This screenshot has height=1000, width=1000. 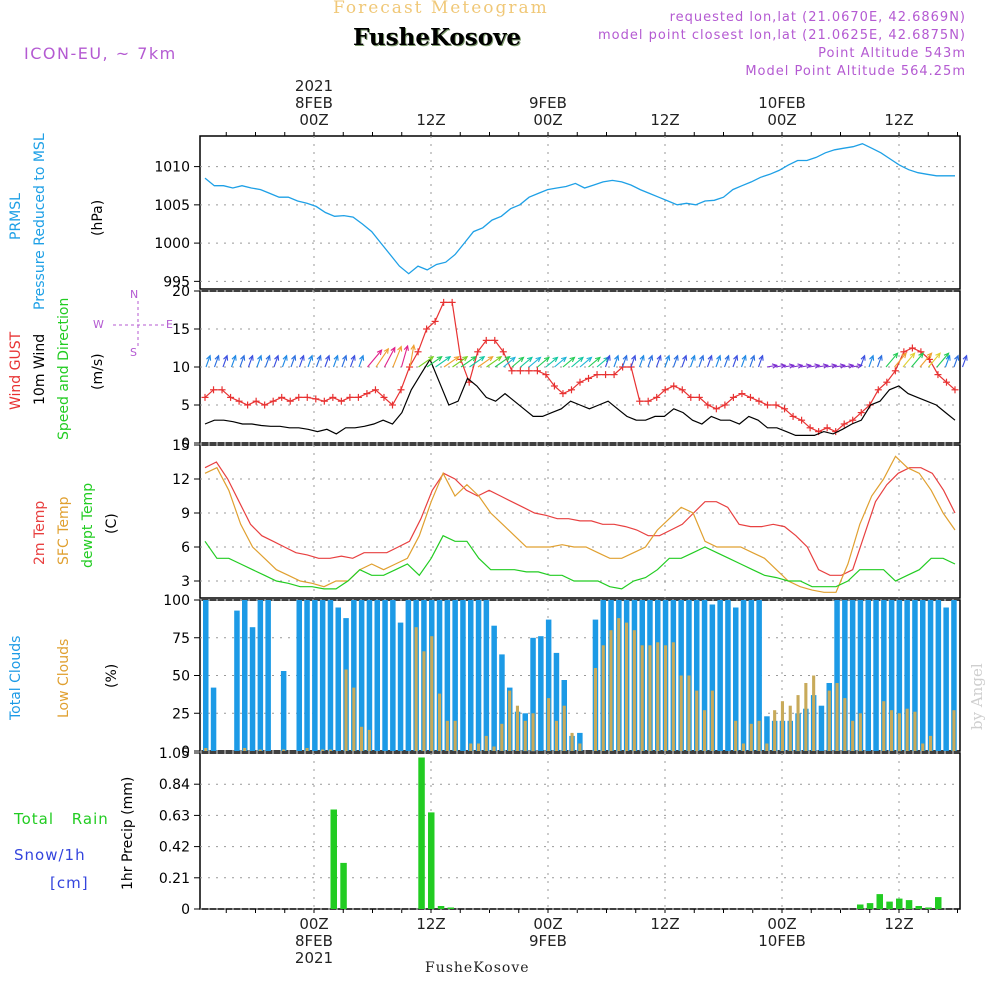 I want to click on y-tick-label: 20, so click(x=181, y=292).